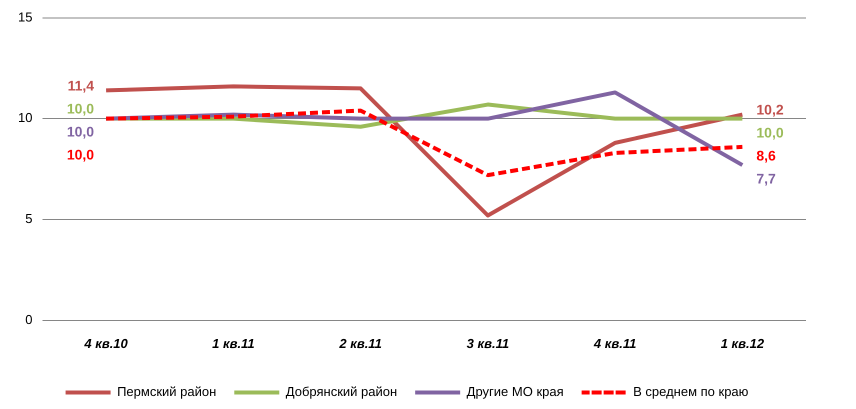 The width and height of the screenshot is (856, 409). I want to click on x-tick-label: 1 кв.12, so click(742, 343).